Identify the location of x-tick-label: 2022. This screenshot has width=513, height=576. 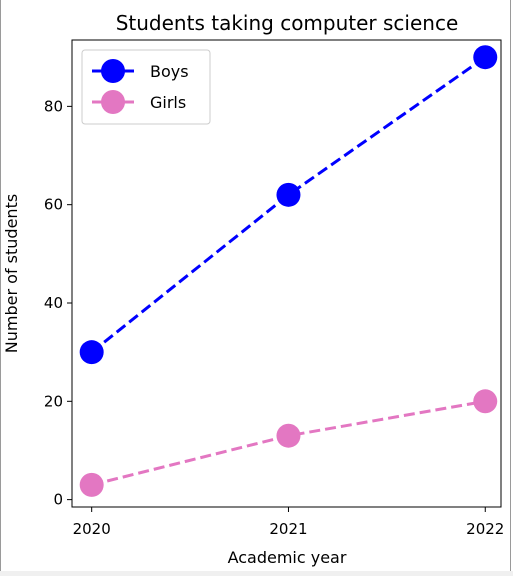
(485, 529).